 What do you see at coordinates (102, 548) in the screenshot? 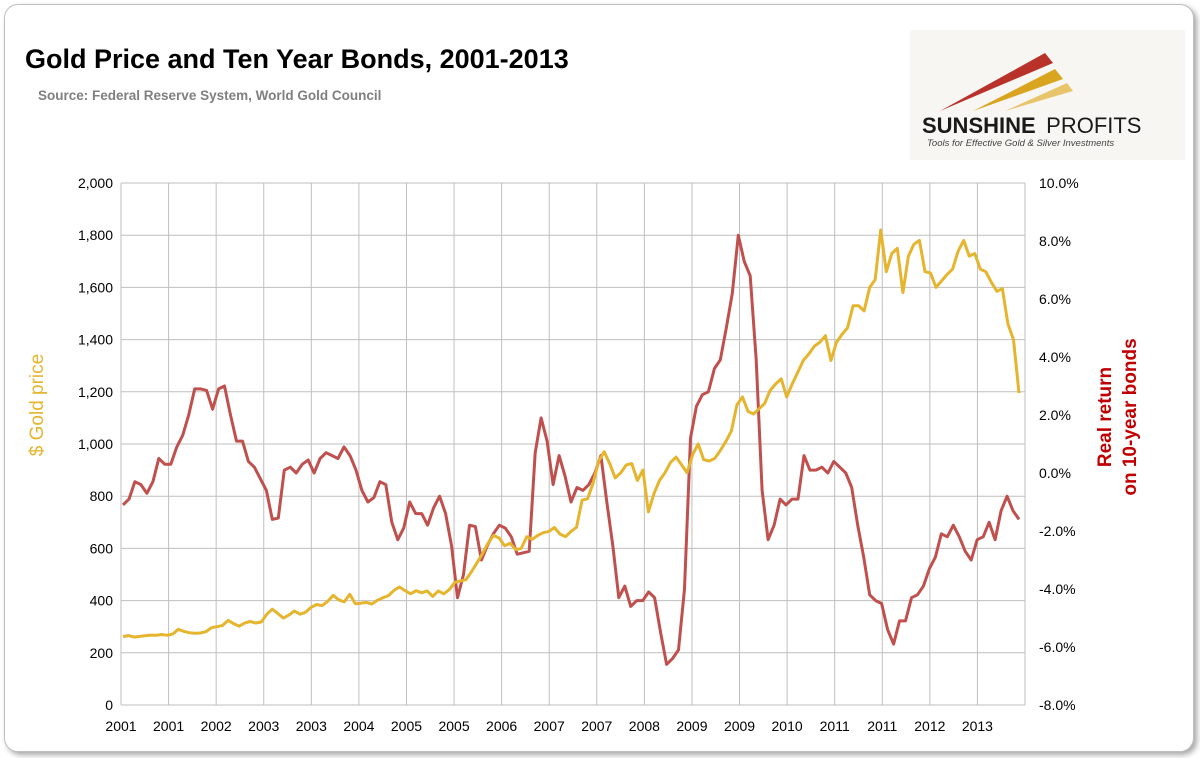
I see `left-tick-label: 600` at bounding box center [102, 548].